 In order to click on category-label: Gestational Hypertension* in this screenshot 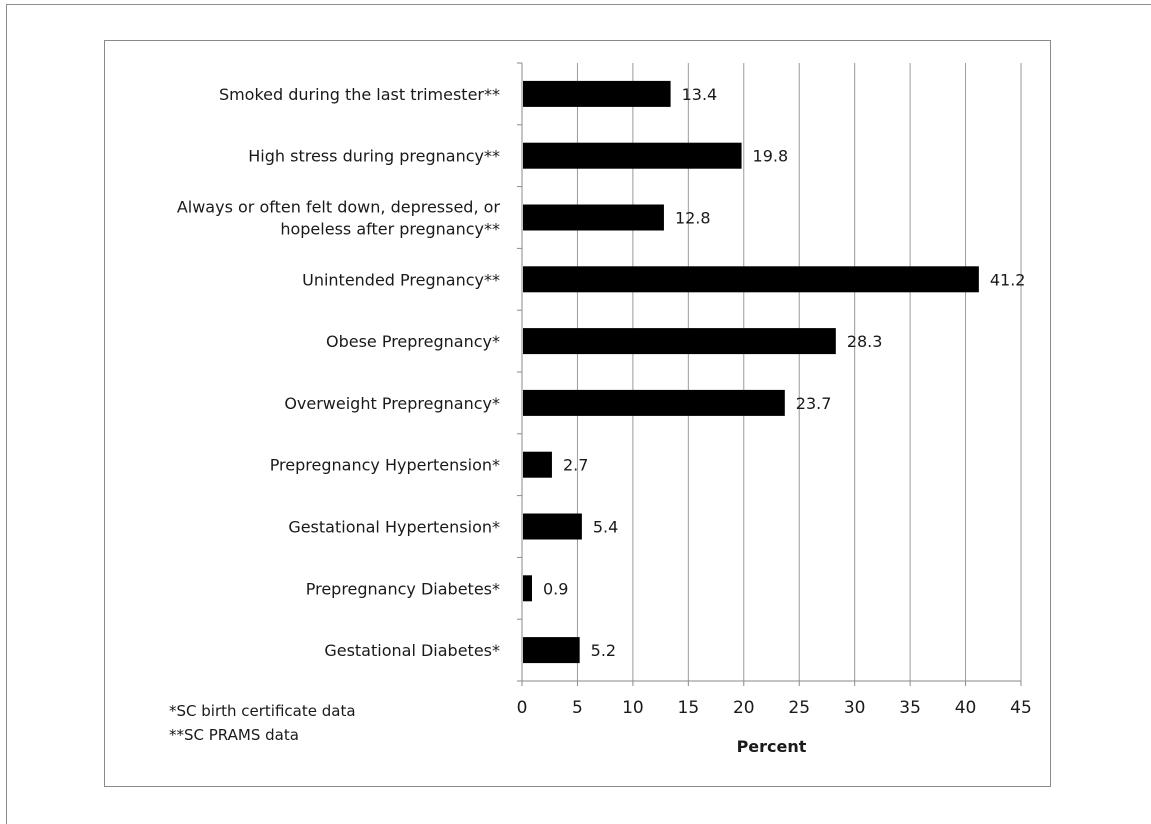, I will do `click(394, 527)`.